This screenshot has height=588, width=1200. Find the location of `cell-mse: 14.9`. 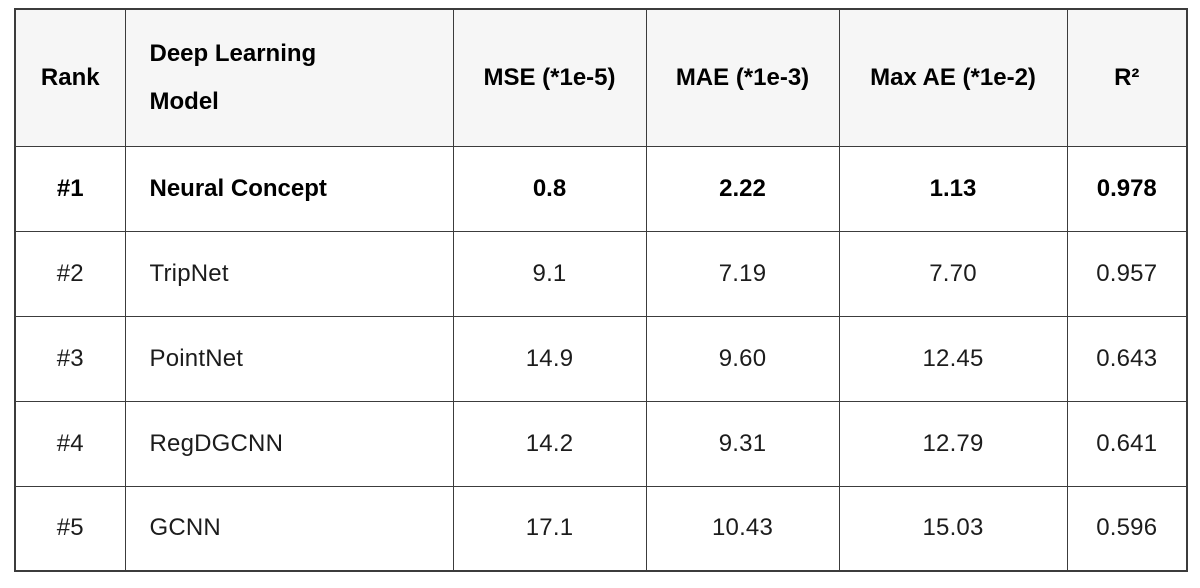

cell-mse: 14.9 is located at coordinates (549, 358).